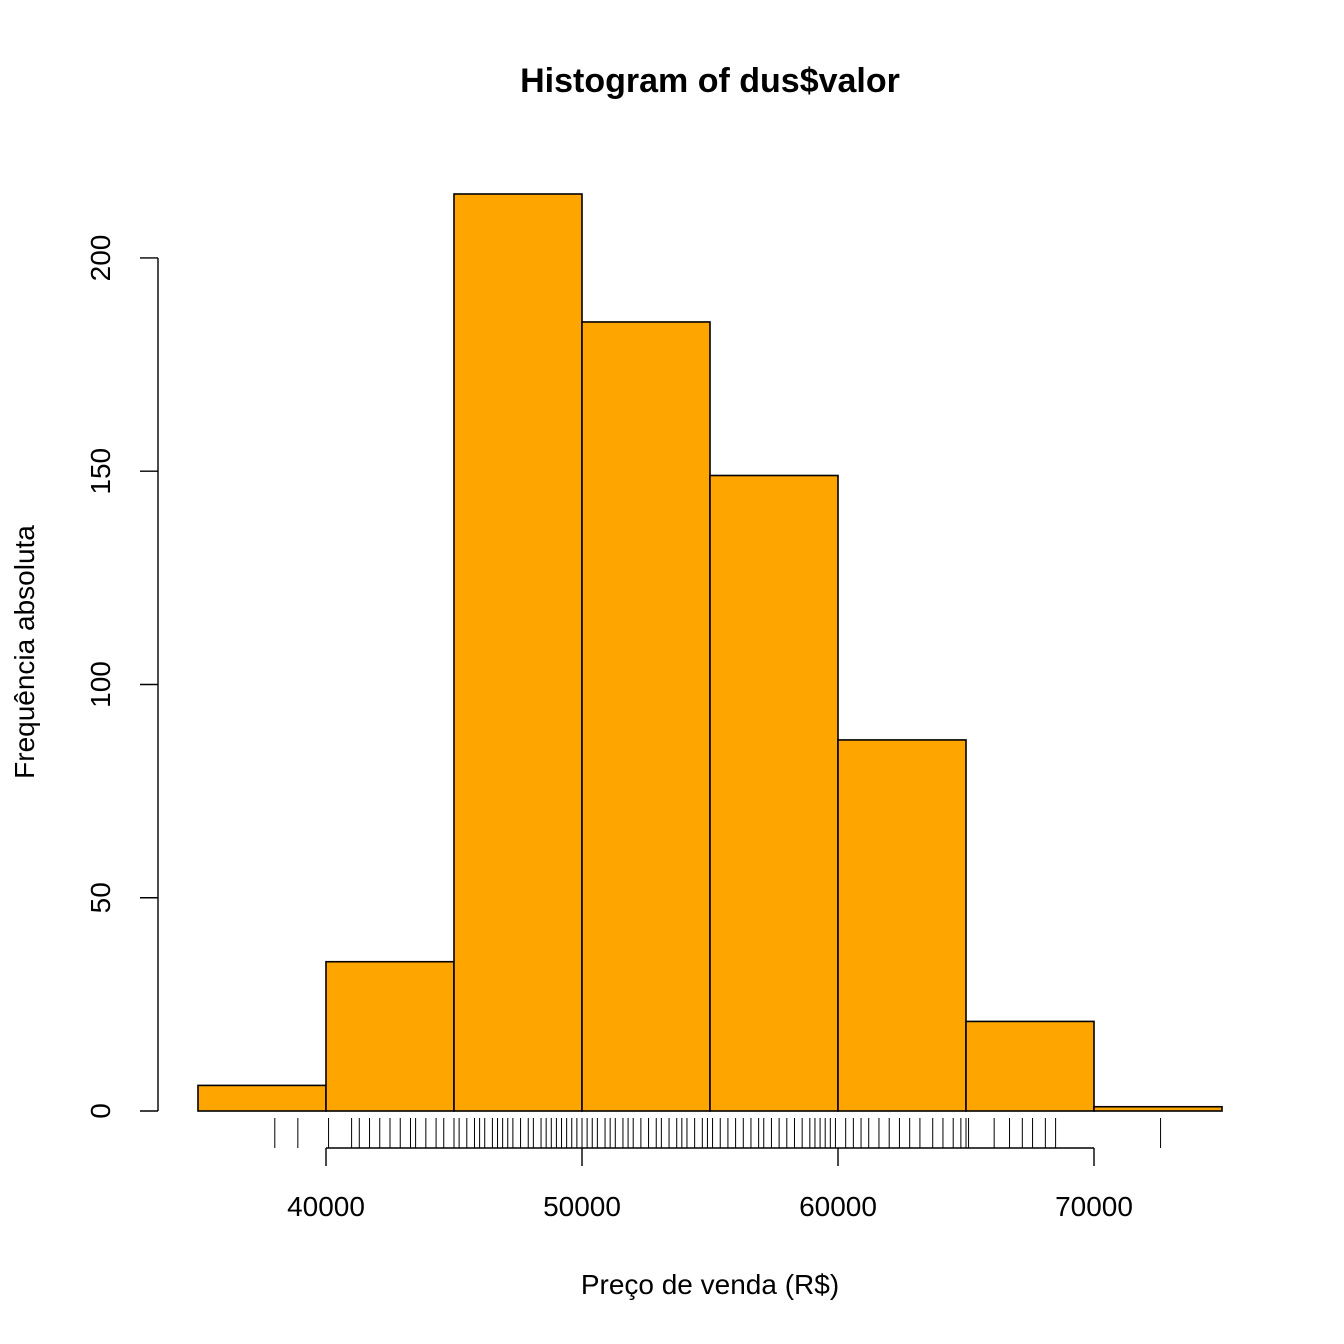 This screenshot has height=1344, width=1344. What do you see at coordinates (838, 1206) in the screenshot?
I see `x-tick-label: 60000` at bounding box center [838, 1206].